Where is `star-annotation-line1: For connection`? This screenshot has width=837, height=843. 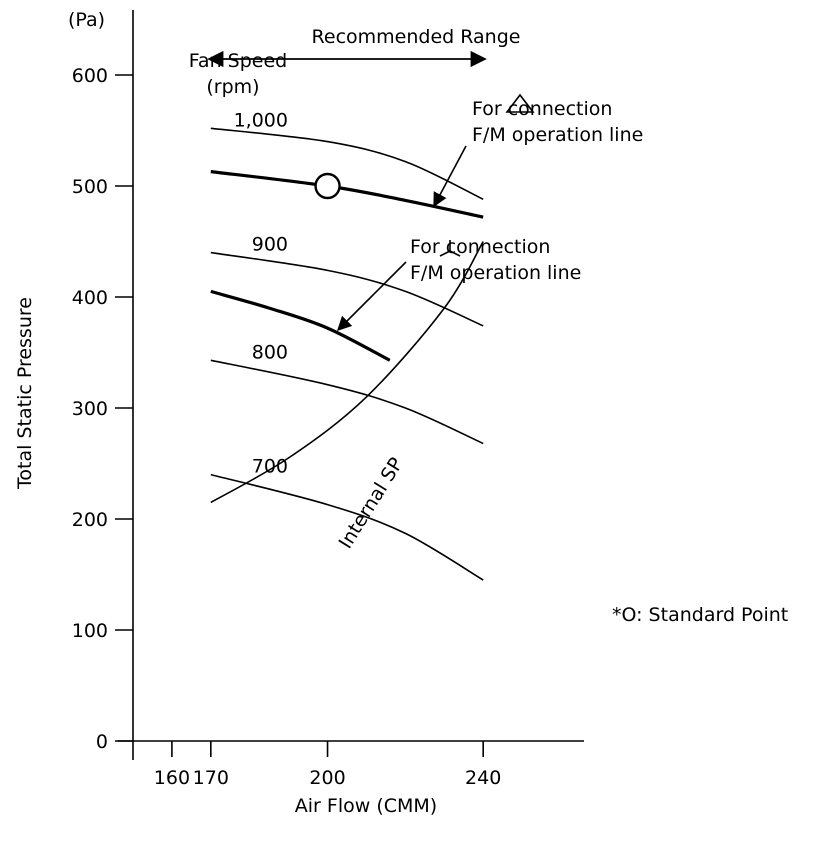 star-annotation-line1: For connection is located at coordinates (480, 247).